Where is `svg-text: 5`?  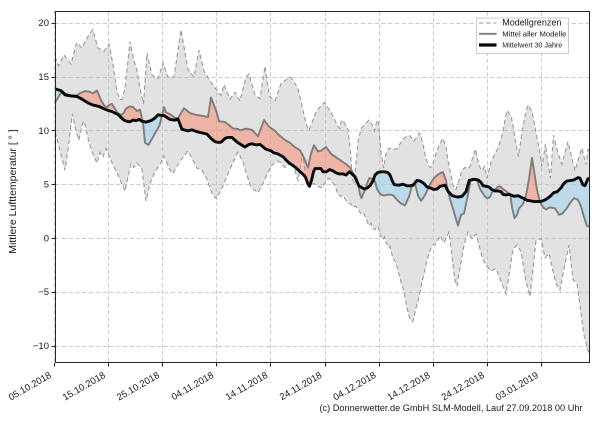 svg-text: 5 is located at coordinates (46, 185).